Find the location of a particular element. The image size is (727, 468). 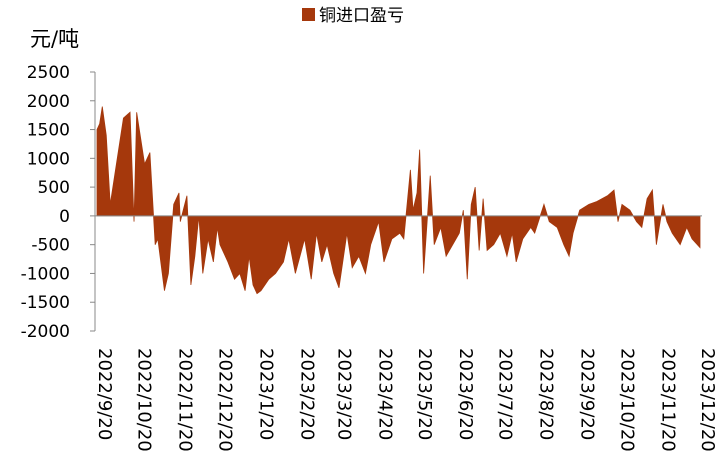

x-tick-label: 2023/7/20 is located at coordinates (505, 394).